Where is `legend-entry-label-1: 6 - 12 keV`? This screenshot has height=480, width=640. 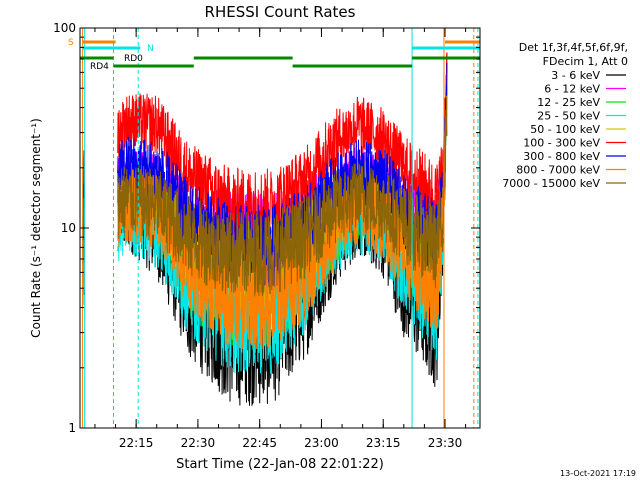
legend-entry-label-1: 6 - 12 keV is located at coordinates (572, 89).